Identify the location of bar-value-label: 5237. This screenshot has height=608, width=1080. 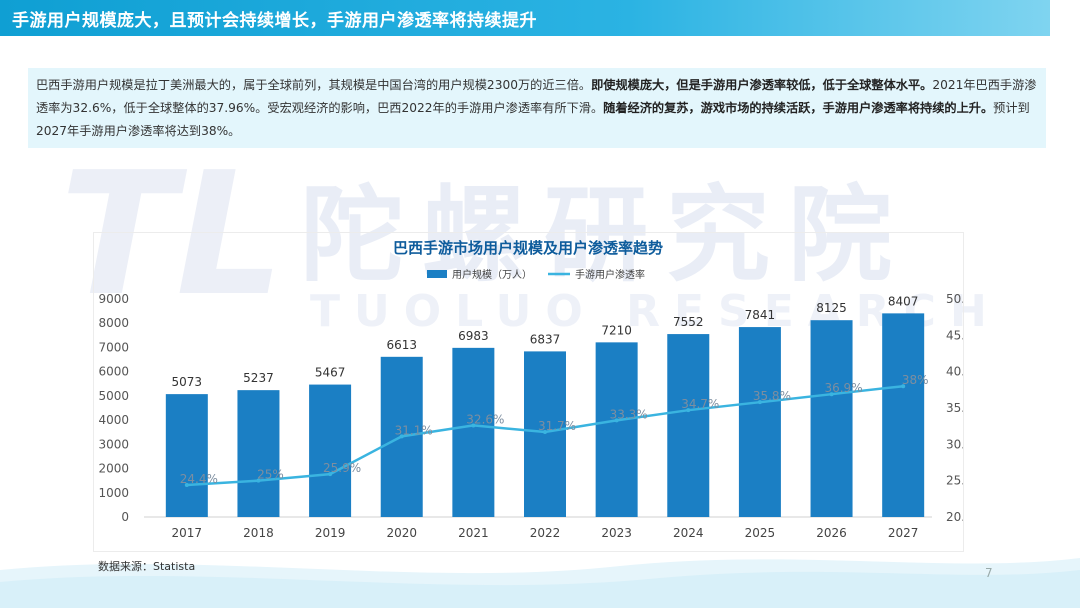
(258, 378).